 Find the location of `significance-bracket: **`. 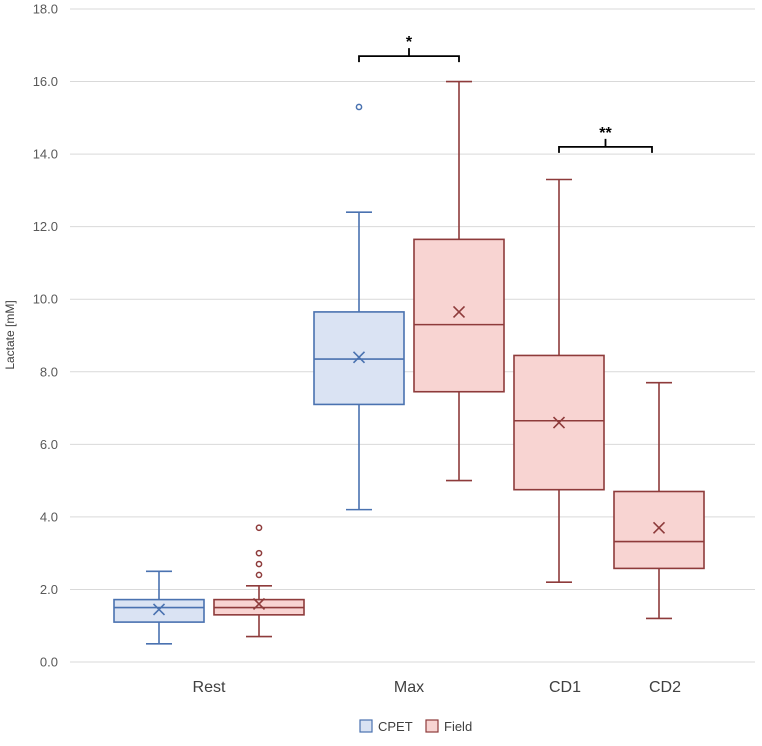

significance-bracket: ** is located at coordinates (605, 139).